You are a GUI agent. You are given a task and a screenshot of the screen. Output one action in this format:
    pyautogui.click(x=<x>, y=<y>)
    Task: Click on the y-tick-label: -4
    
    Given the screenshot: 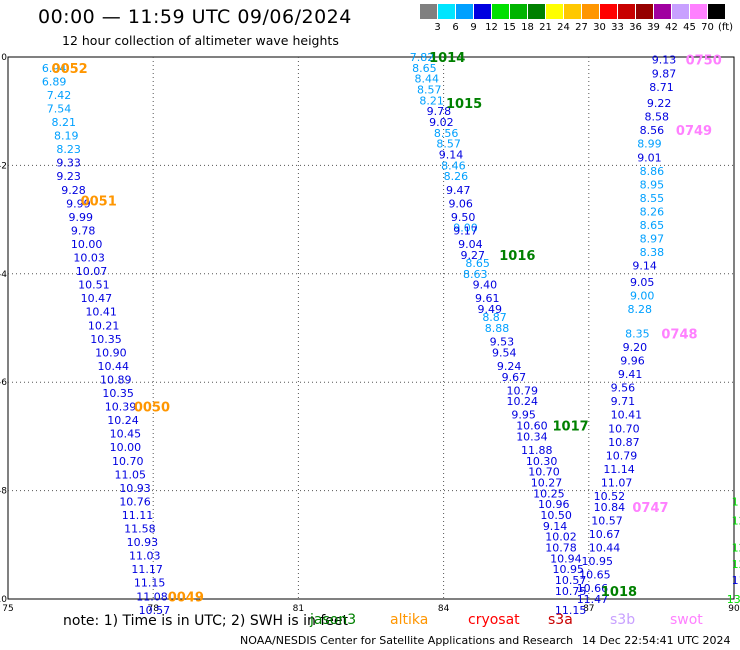 What is the action you would take?
    pyautogui.click(x=3, y=275)
    